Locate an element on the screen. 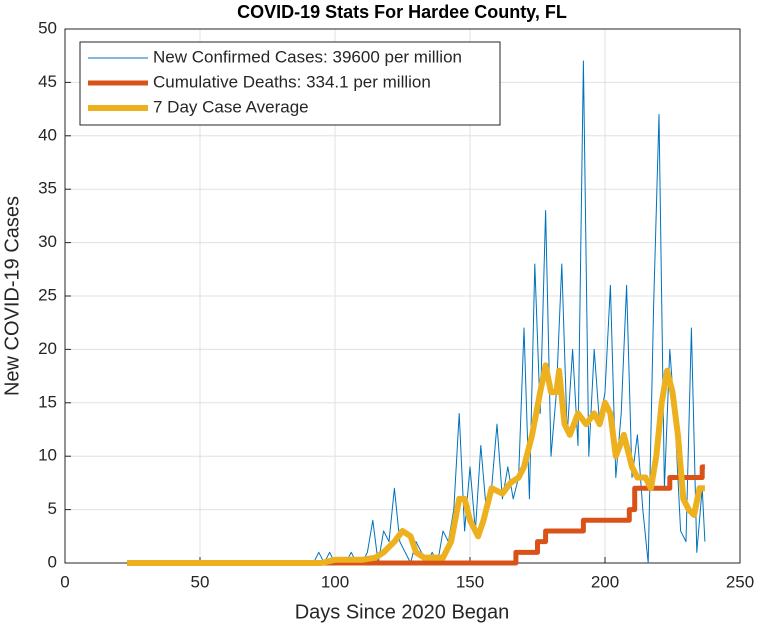 The height and width of the screenshot is (630, 761). x-tick-label: 50 is located at coordinates (200, 581).